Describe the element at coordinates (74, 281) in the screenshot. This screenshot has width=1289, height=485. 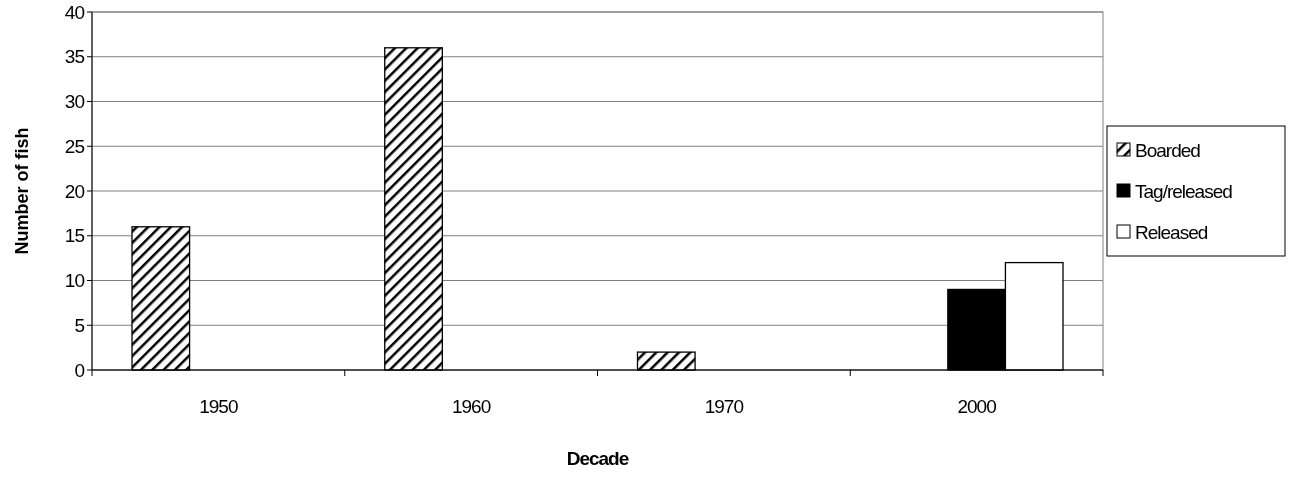
I see `y-tick-label: 10` at that location.